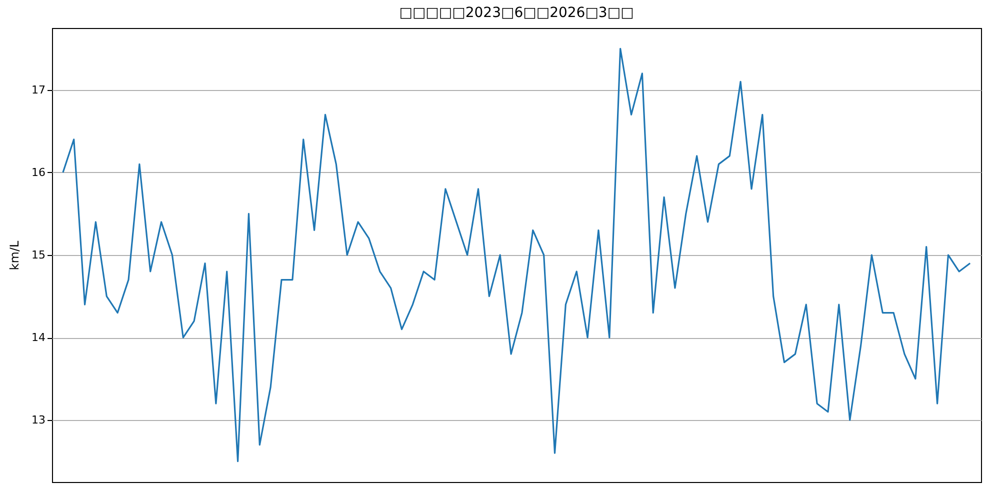 This screenshot has width=989, height=490. Describe the element at coordinates (516, 13) in the screenshot. I see `chart-title: □□□□□2023□6□□2026□3□□` at that location.